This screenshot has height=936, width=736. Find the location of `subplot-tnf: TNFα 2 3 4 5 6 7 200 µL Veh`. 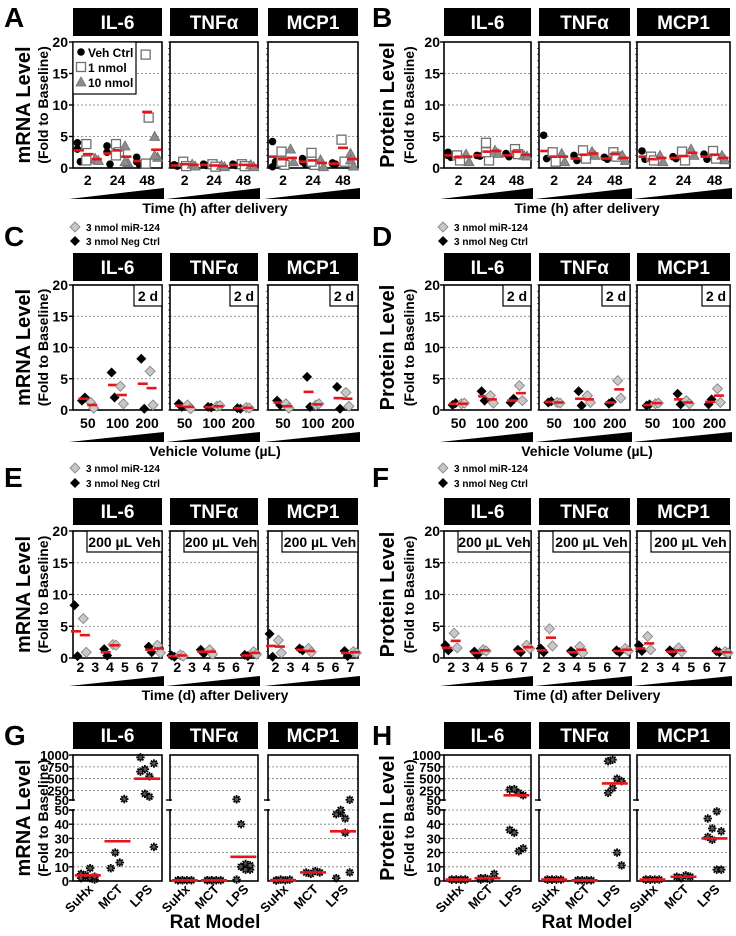

subplot-tnf: TNFα 2 3 4 5 6 7 200 µL Veh is located at coordinates (584, 592).